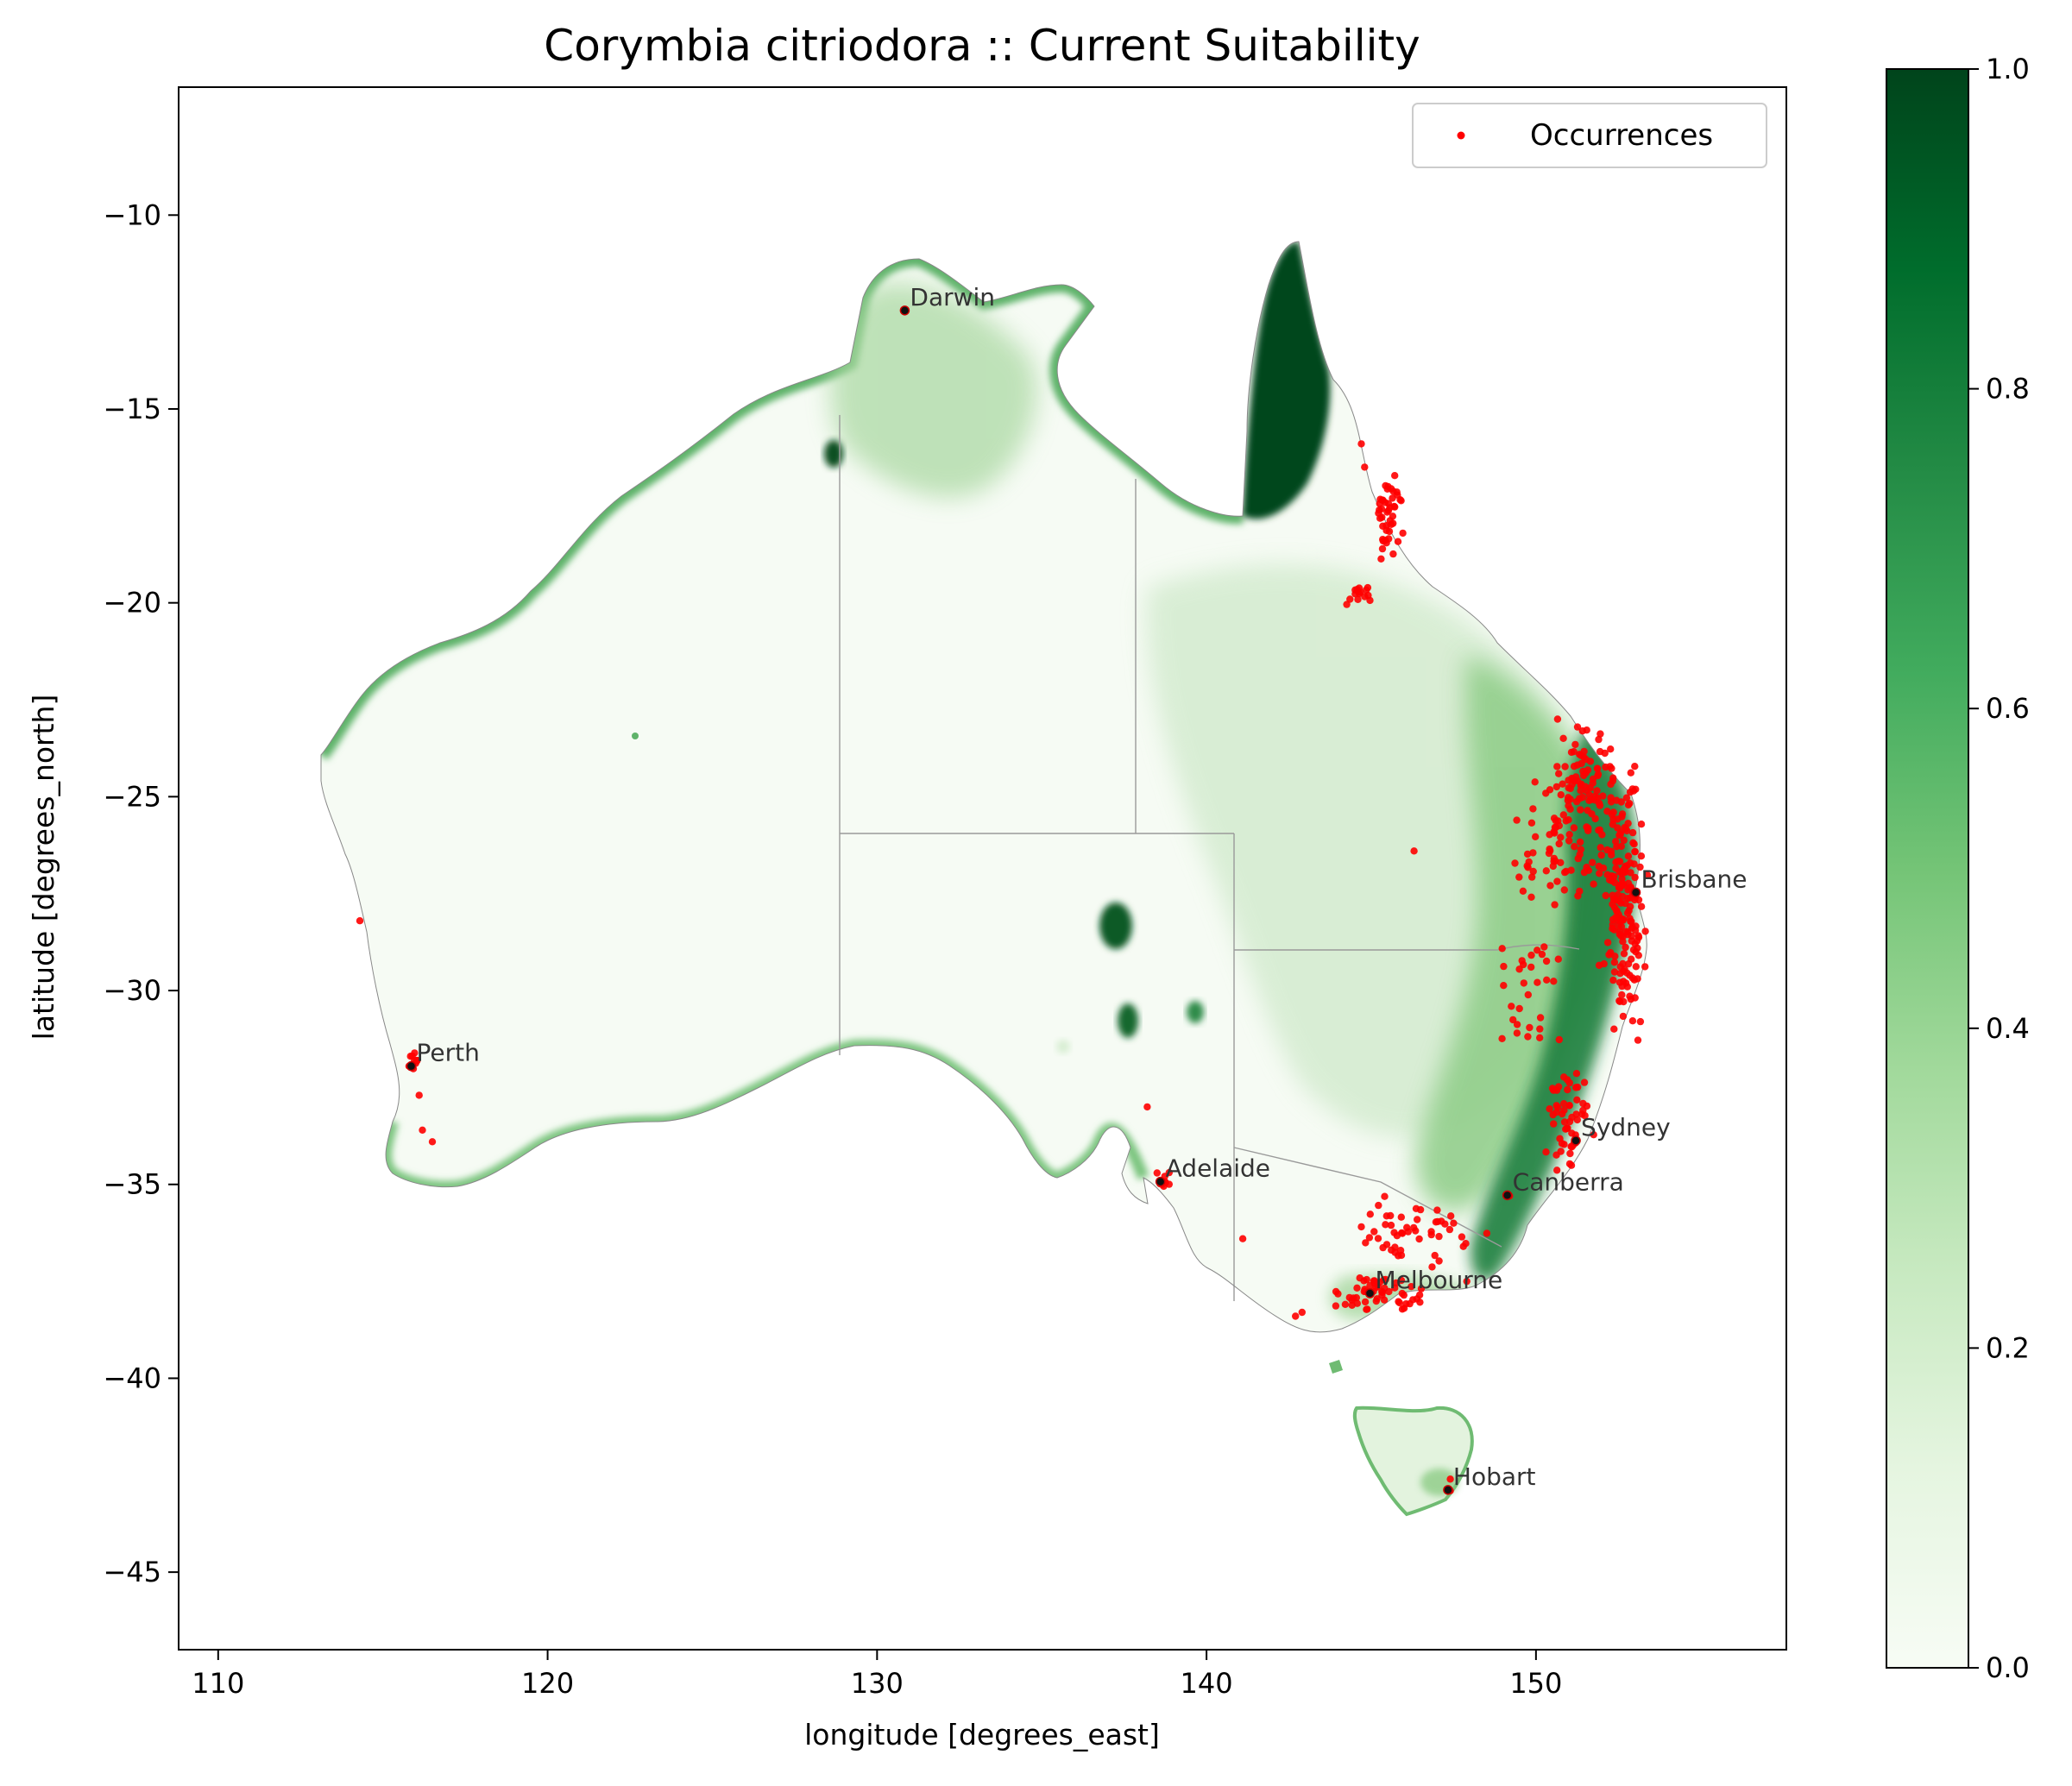  What do you see at coordinates (132, 603) in the screenshot?
I see `y-tick-label: −20` at bounding box center [132, 603].